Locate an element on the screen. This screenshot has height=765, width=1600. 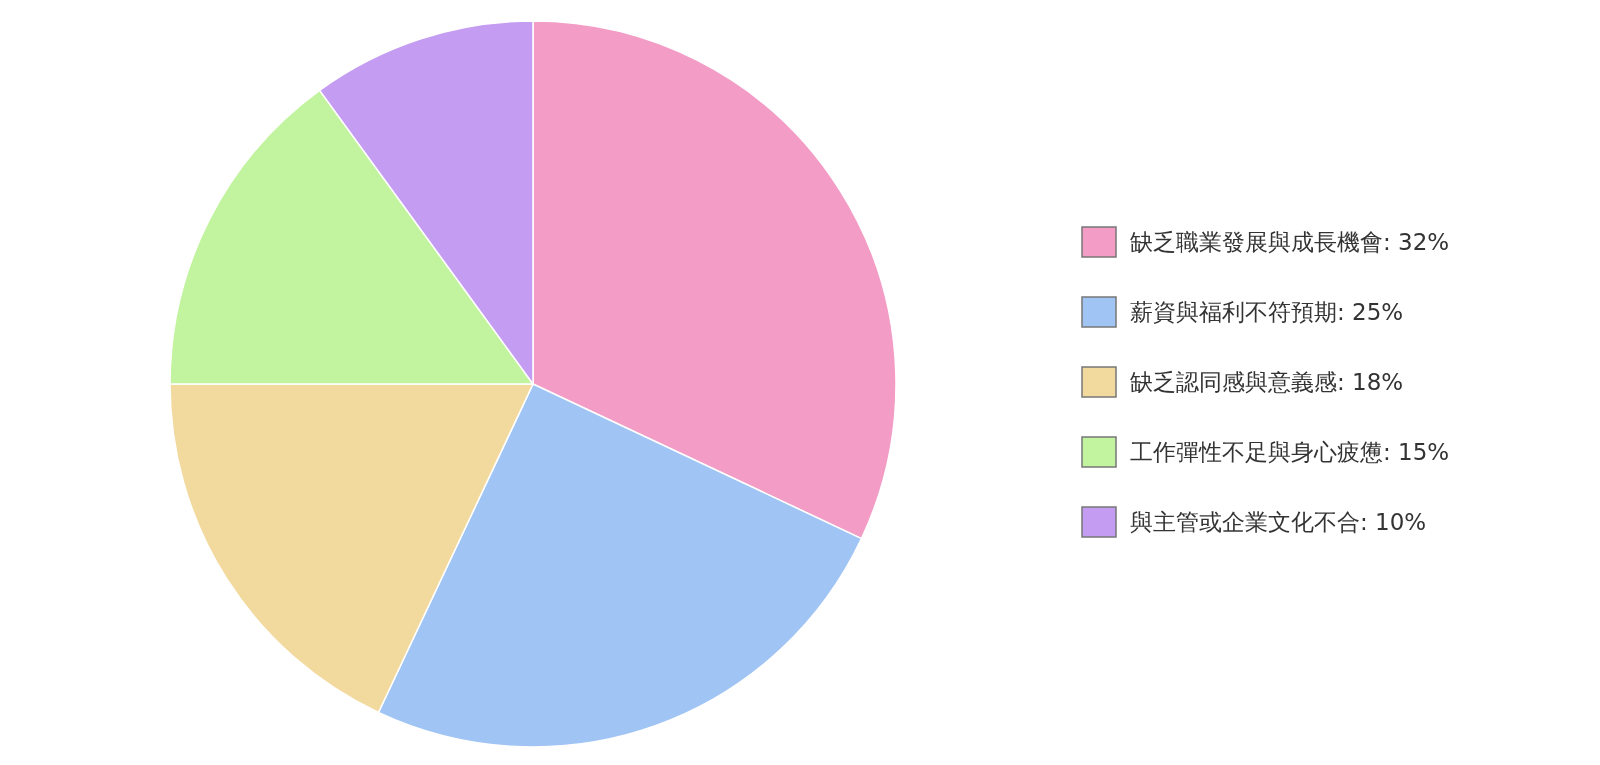
legend-label: 薪資與福利不符預期: 25% is located at coordinates (1267, 312).